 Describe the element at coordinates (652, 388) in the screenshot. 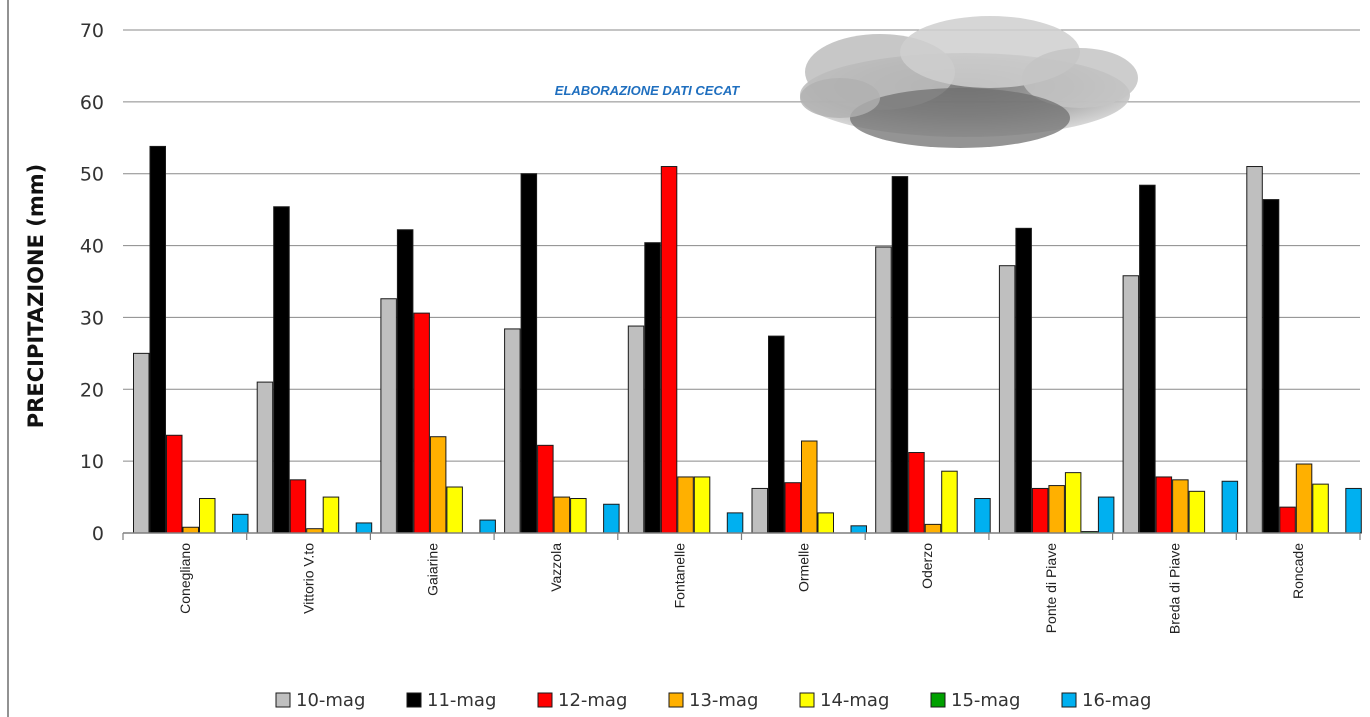

I see `bar-11-mag-fontanelle` at that location.